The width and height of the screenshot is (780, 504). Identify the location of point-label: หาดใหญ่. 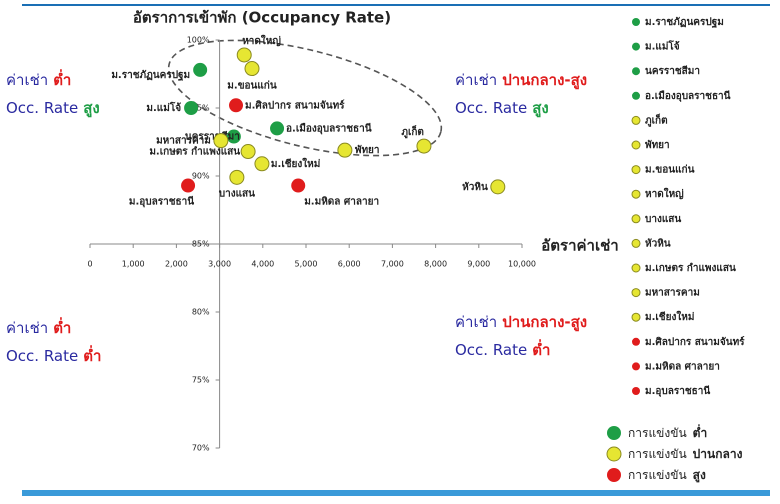
(261, 40).